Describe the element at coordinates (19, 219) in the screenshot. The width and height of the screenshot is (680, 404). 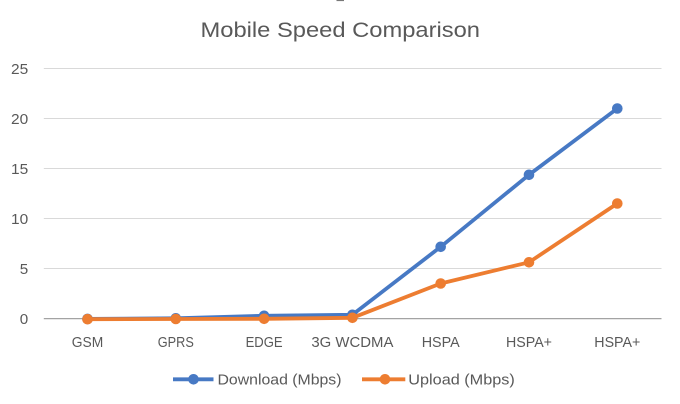
I see `svg-text: 10` at that location.